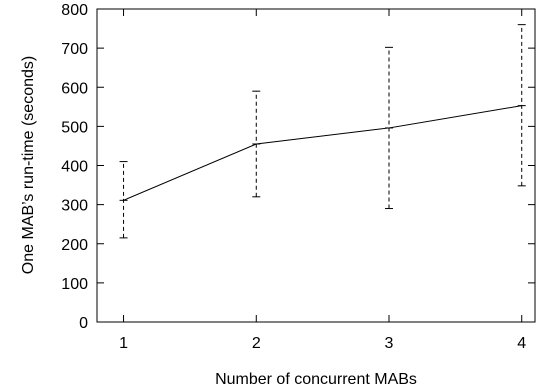 The width and height of the screenshot is (540, 391). Describe the element at coordinates (256, 343) in the screenshot. I see `x-tick-label: 2` at that location.